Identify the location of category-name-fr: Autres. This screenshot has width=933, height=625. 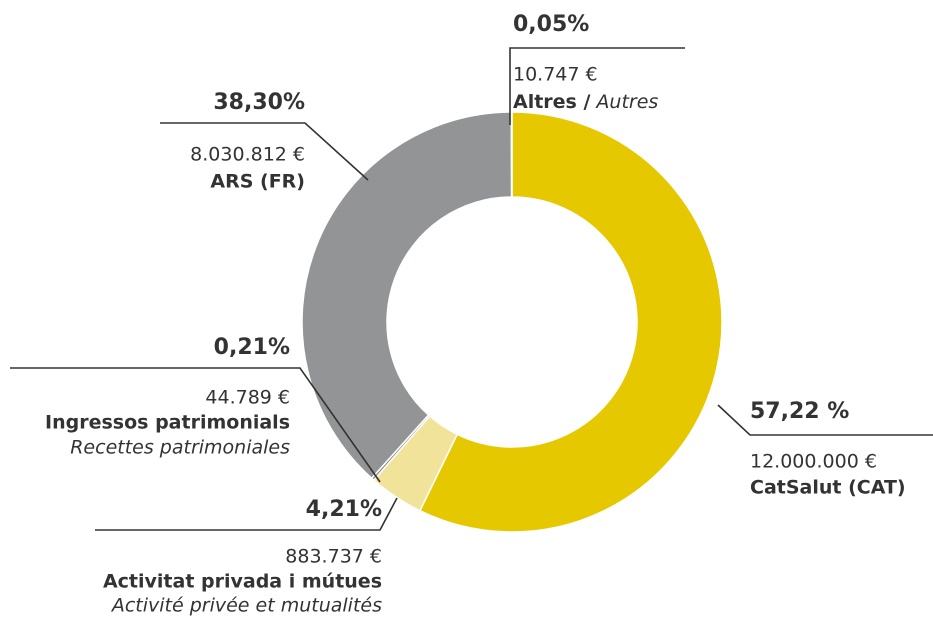
(626, 102).